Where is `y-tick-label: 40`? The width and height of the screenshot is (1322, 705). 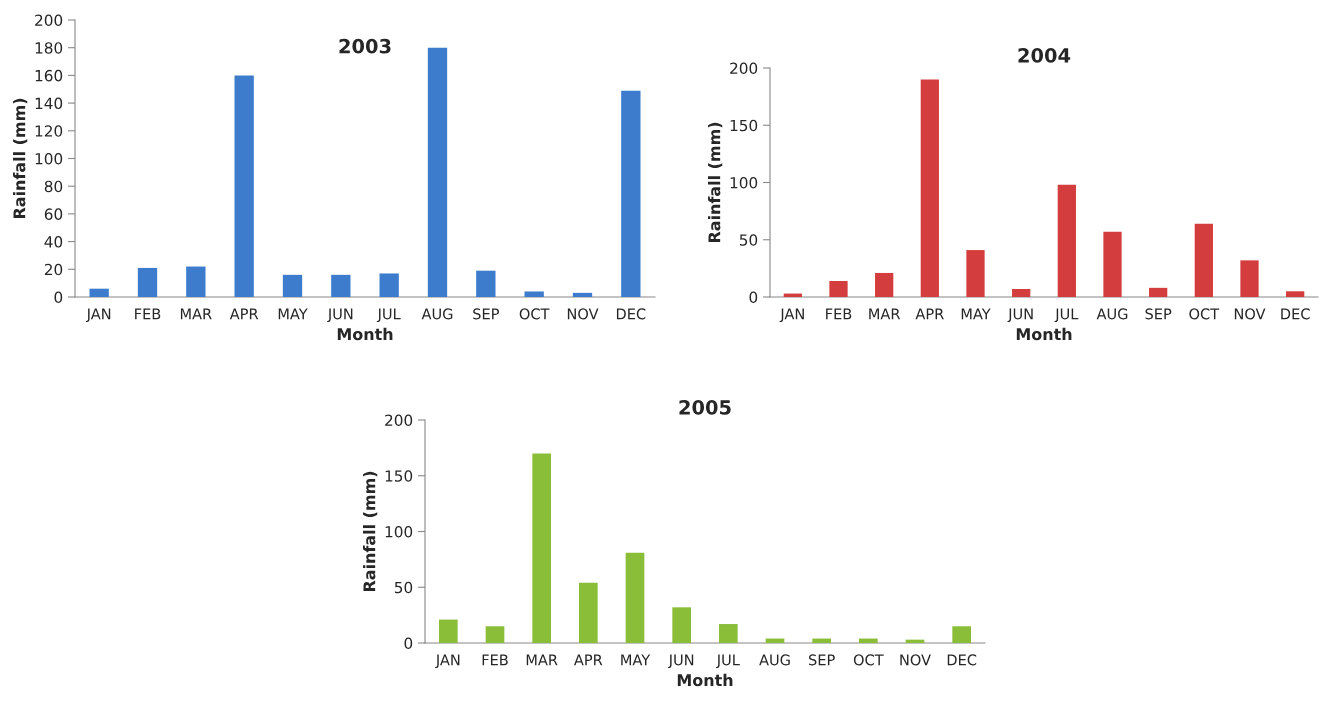 y-tick-label: 40 is located at coordinates (53, 242).